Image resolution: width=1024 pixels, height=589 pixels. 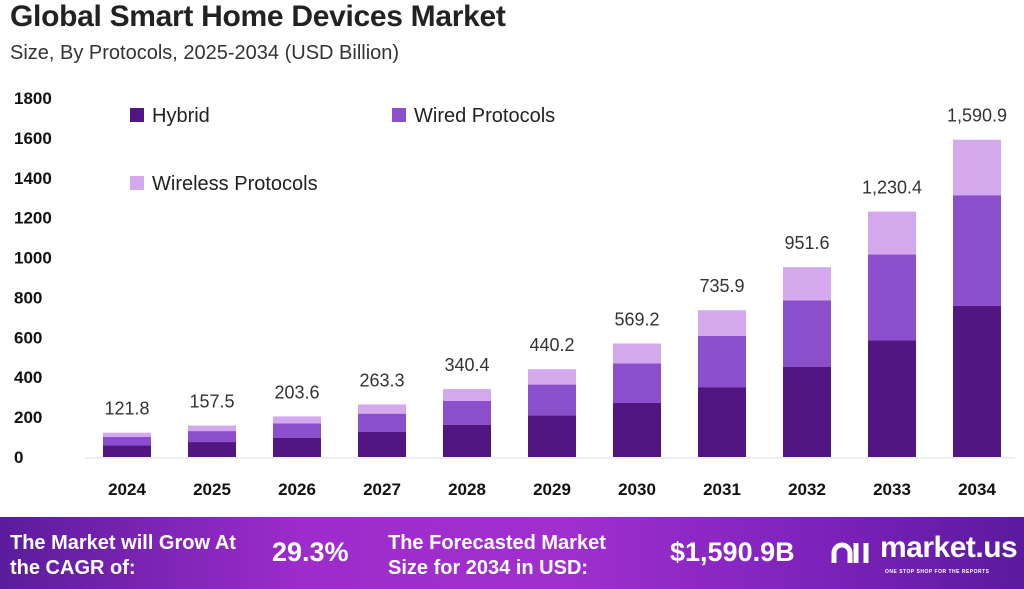 What do you see at coordinates (297, 489) in the screenshot?
I see `x-tick-label: 2026` at bounding box center [297, 489].